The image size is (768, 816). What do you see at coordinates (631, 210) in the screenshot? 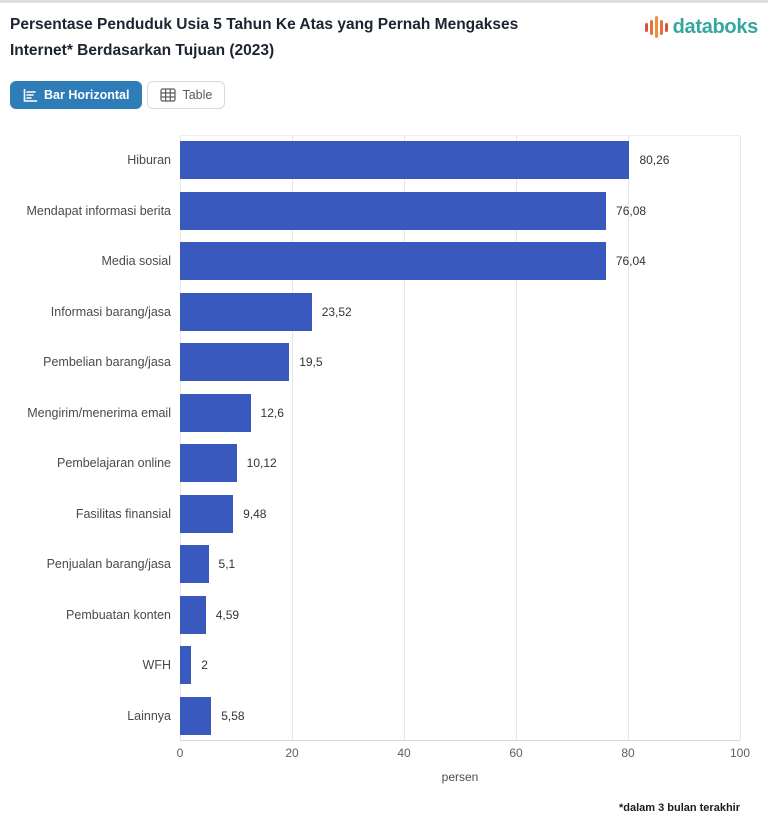
I see `bar-value: 76,08` at bounding box center [631, 210].